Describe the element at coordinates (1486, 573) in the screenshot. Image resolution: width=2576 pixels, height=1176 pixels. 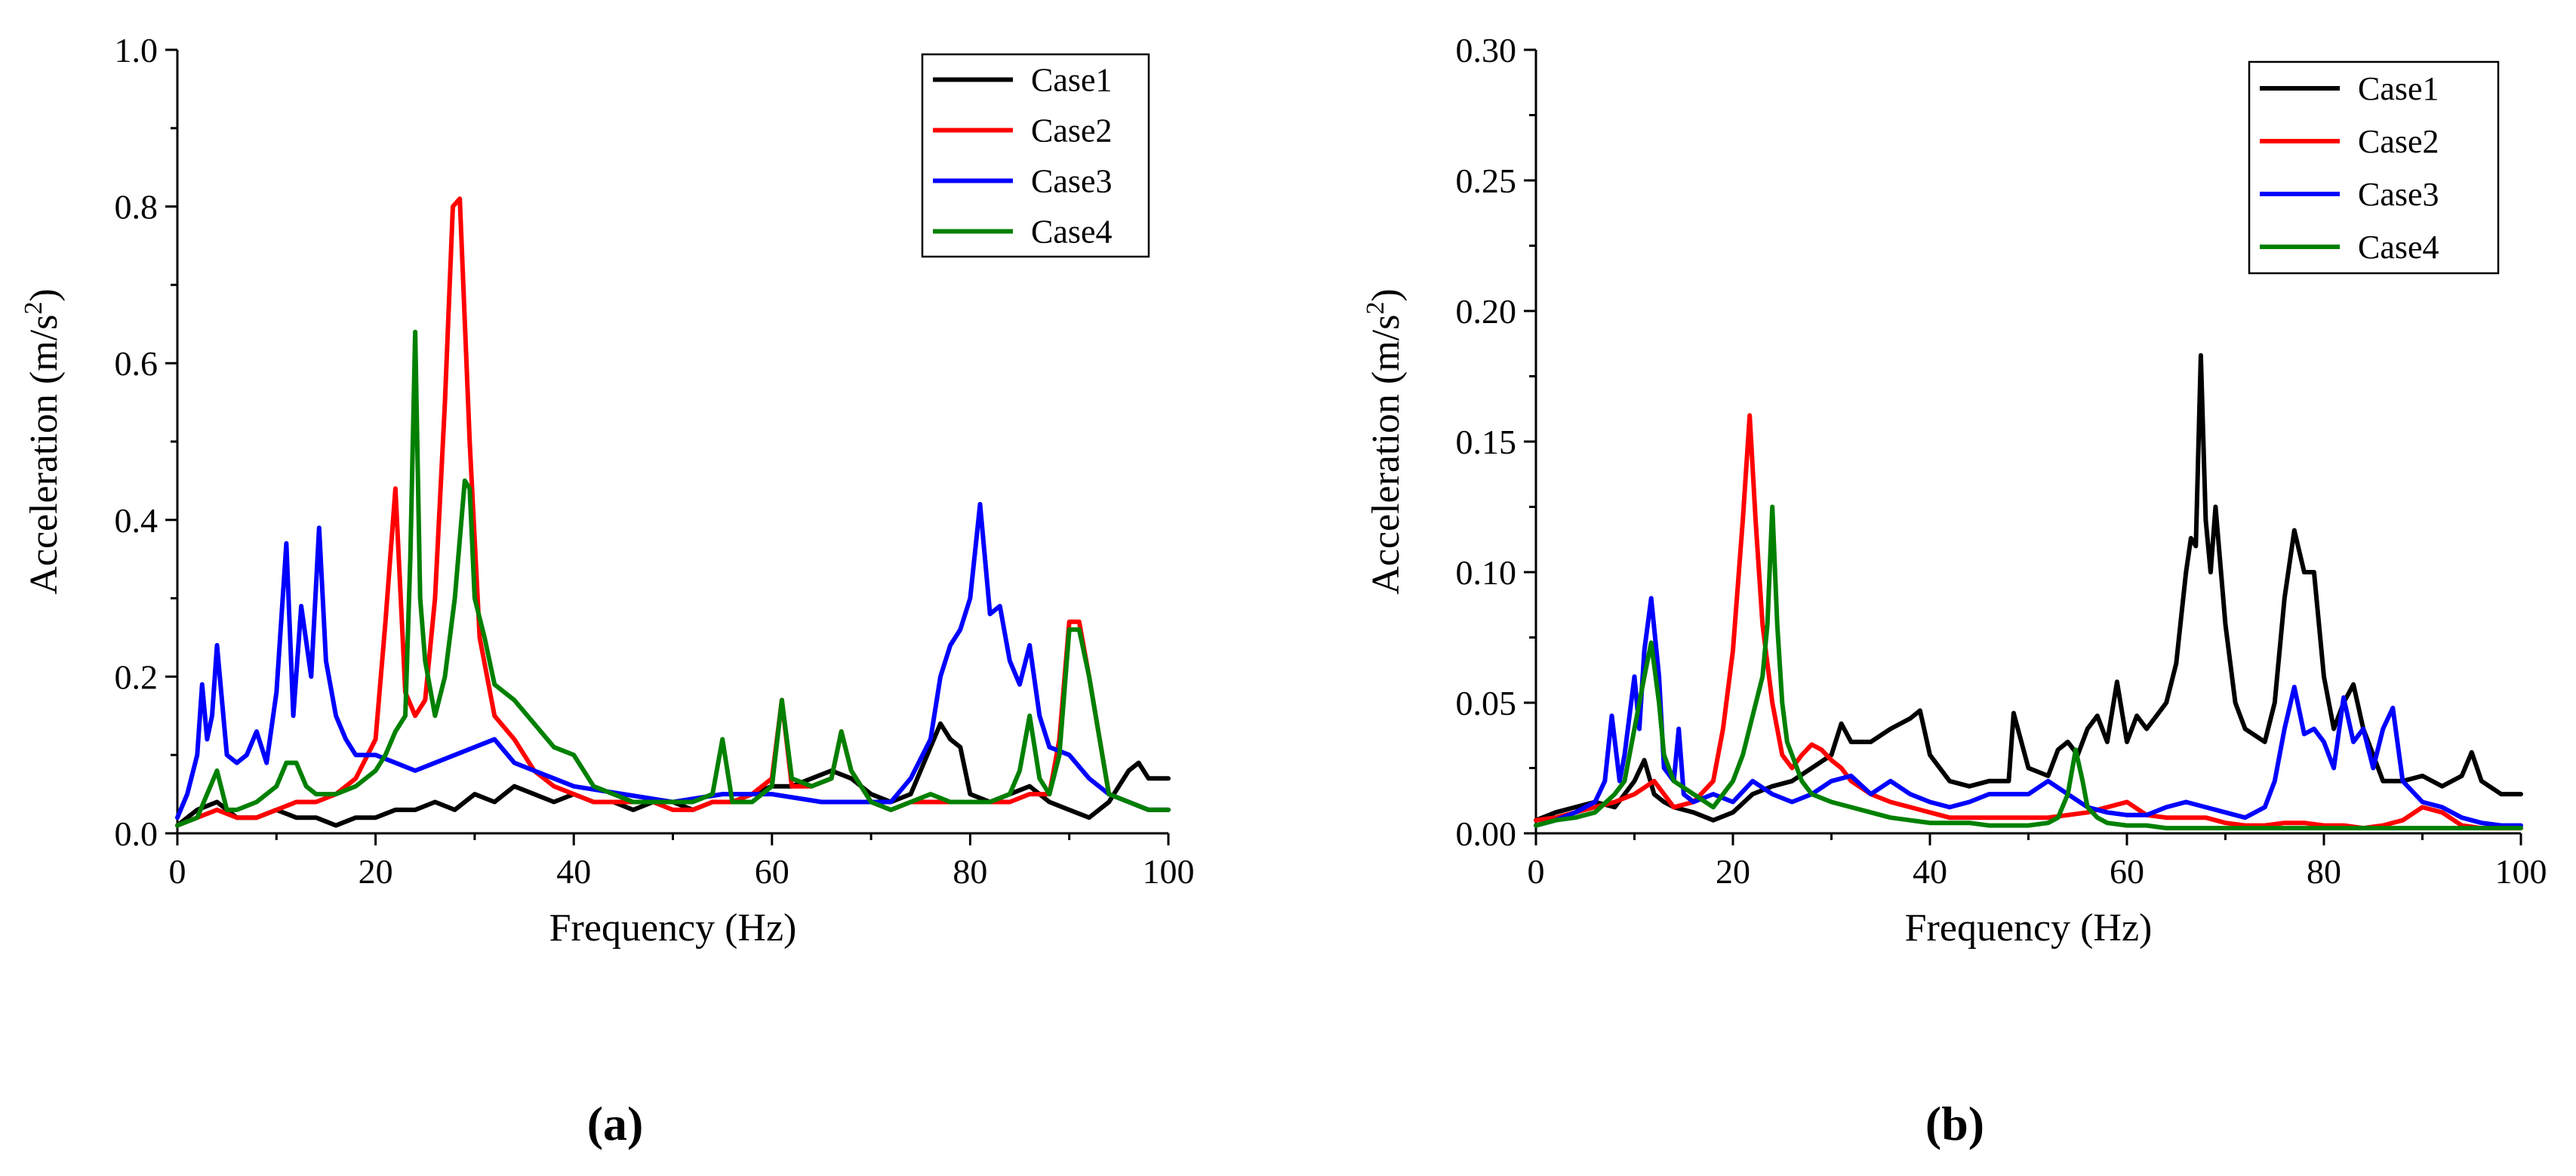
I see `y-tick-label: 0.10` at that location.